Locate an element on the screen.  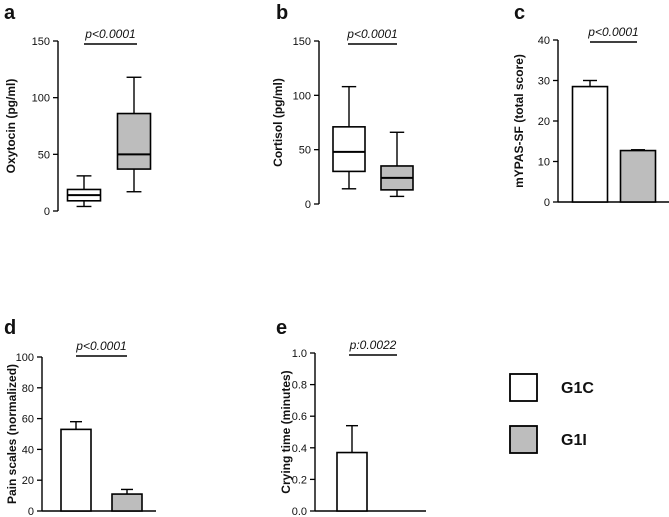
y-axis-label-a: Oxytocin (pg/ml) is located at coordinates (11, 126).